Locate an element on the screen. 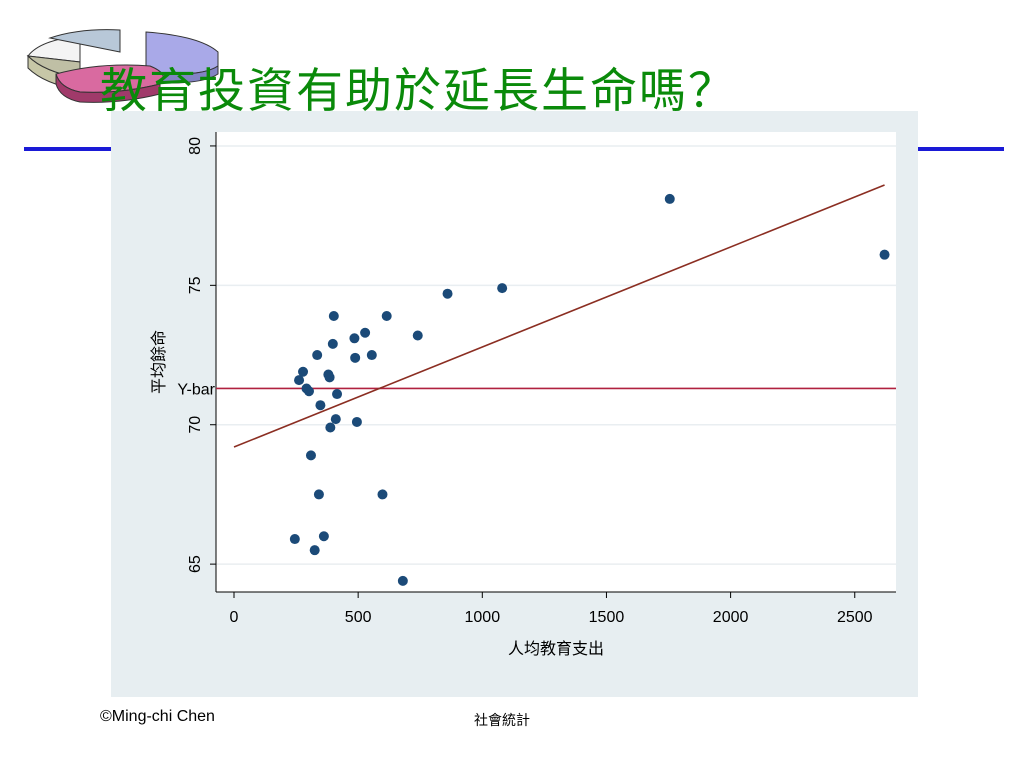 The height and width of the screenshot is (768, 1024). pie-chart-logo-icon is located at coordinates (122, 66).